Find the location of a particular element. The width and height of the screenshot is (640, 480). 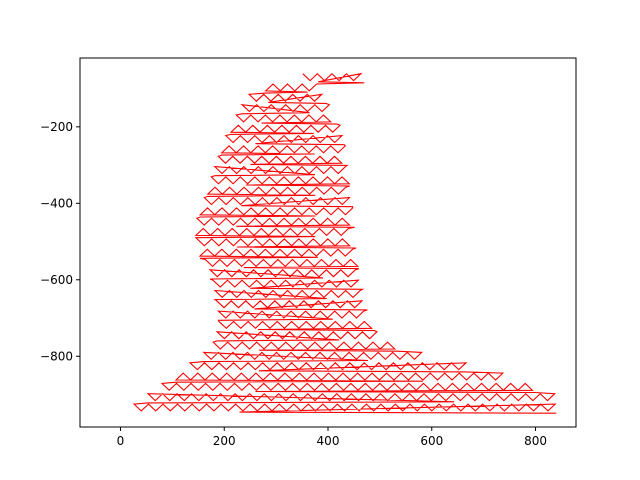

x-tick-label: 400 is located at coordinates (328, 441).